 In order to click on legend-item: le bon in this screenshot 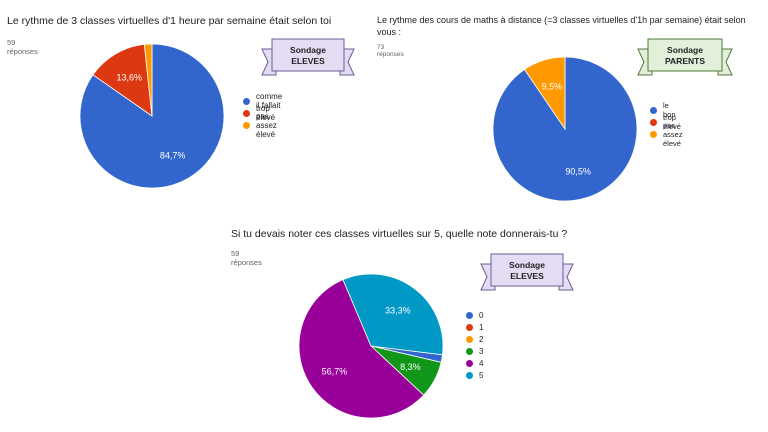, I will do `click(666, 110)`.